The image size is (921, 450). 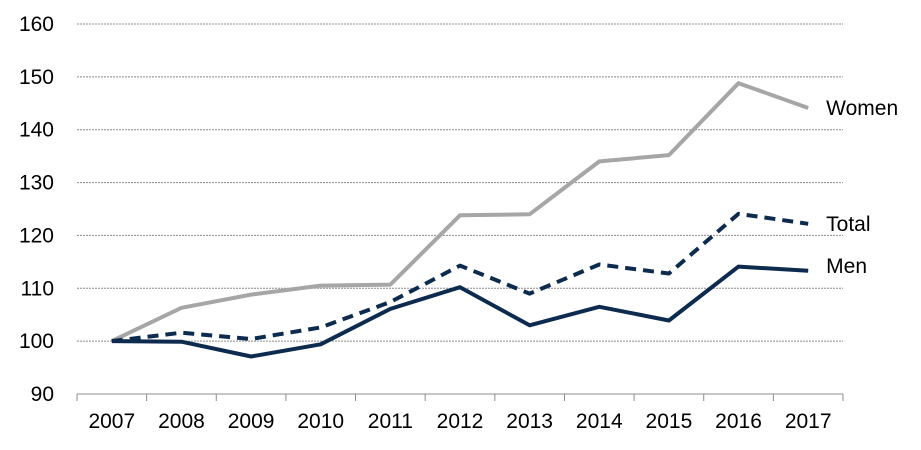 What do you see at coordinates (181, 421) in the screenshot?
I see `x-tick-label-2008: 2008` at bounding box center [181, 421].